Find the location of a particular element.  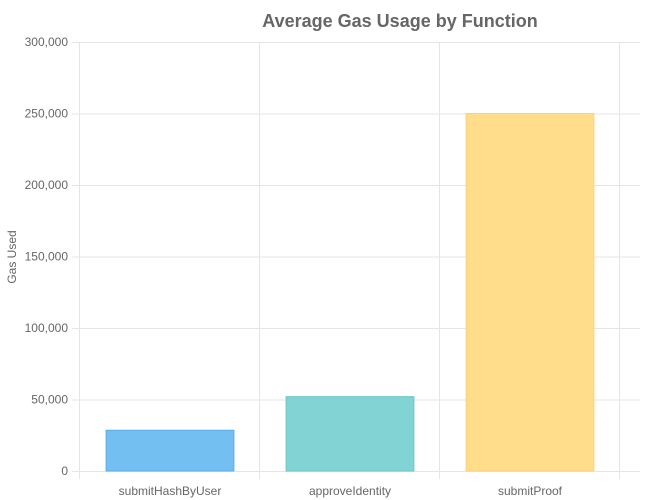

bar-submitProof is located at coordinates (530, 292).